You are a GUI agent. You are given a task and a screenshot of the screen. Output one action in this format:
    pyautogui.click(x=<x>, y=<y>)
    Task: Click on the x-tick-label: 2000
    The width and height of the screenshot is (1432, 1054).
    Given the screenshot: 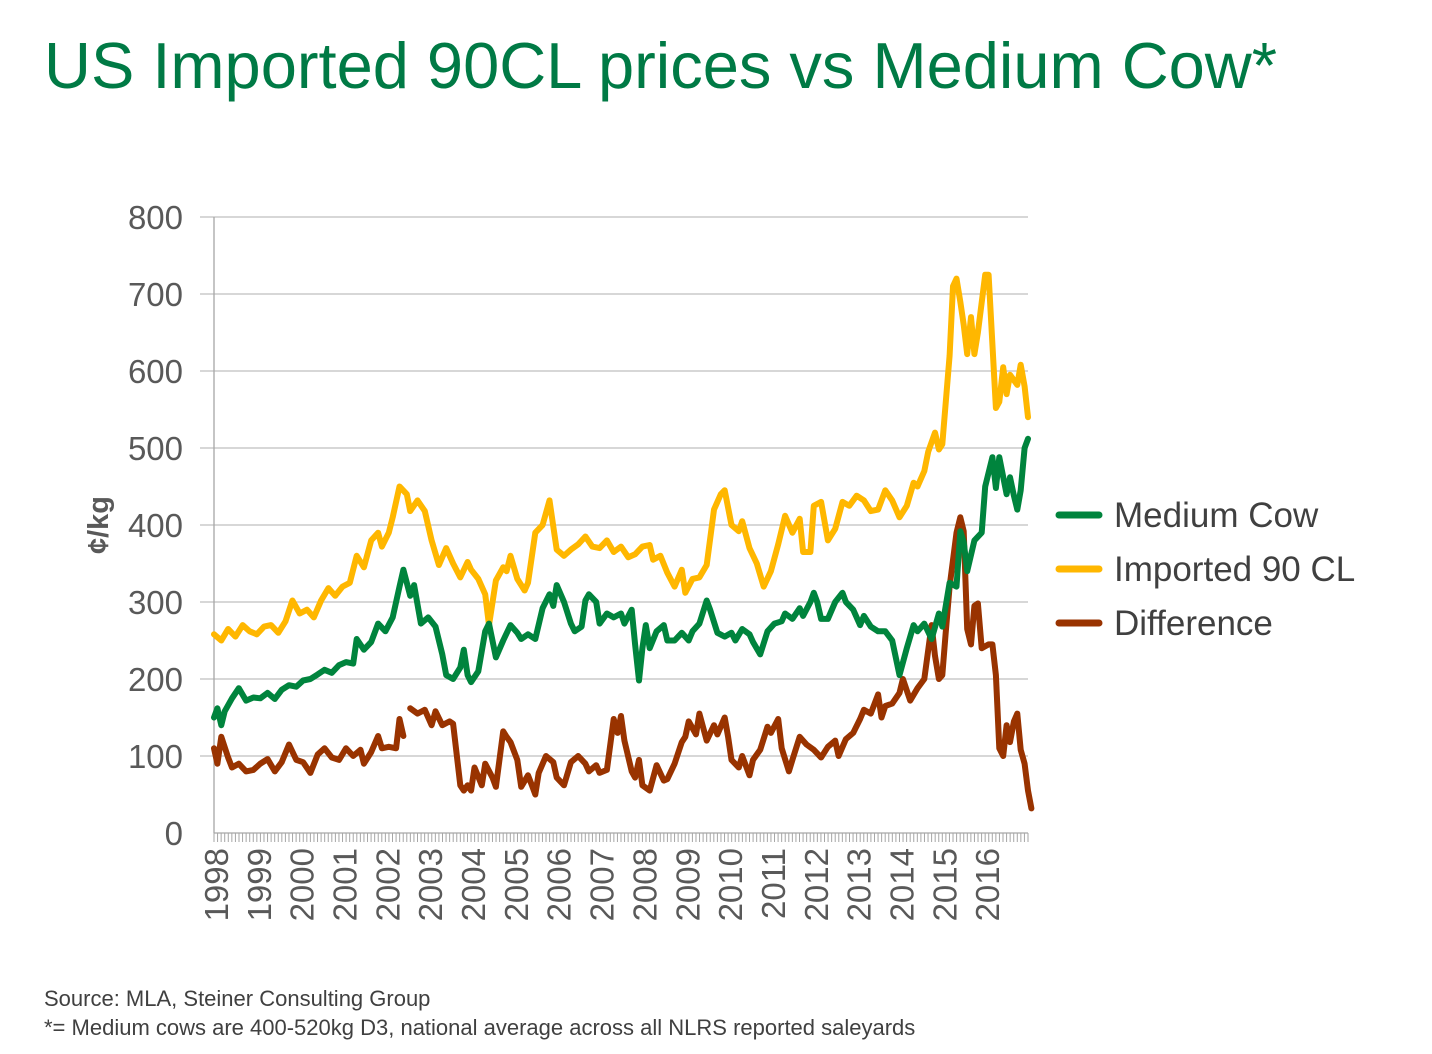 What is the action you would take?
    pyautogui.click(x=302, y=884)
    